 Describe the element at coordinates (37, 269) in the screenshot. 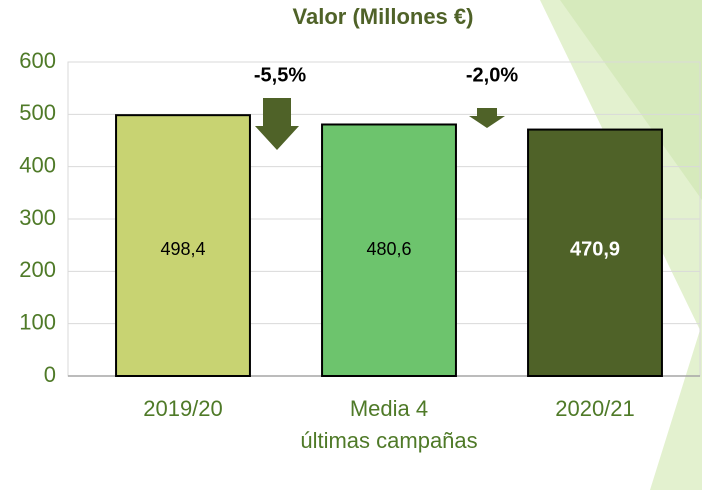

I see `y-tick-label: 200` at that location.